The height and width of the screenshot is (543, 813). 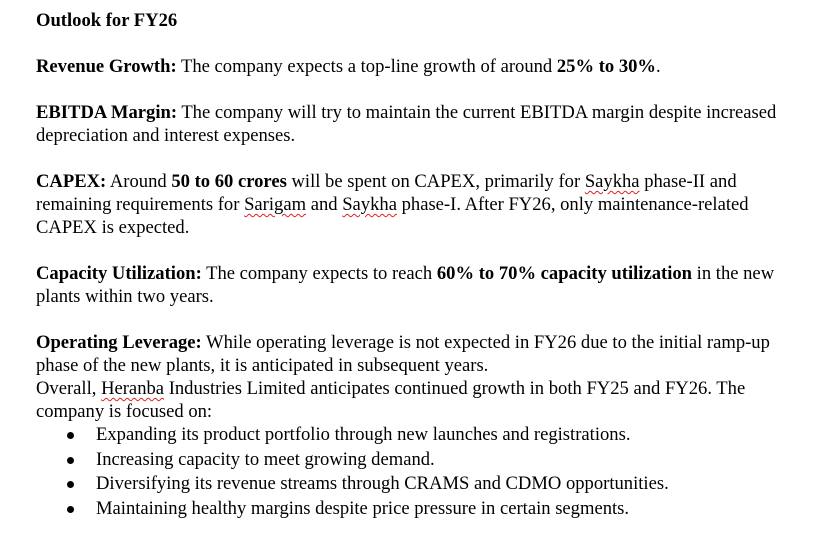 I want to click on capacity-utilization-label: Capacity Utilization:, so click(x=119, y=273).